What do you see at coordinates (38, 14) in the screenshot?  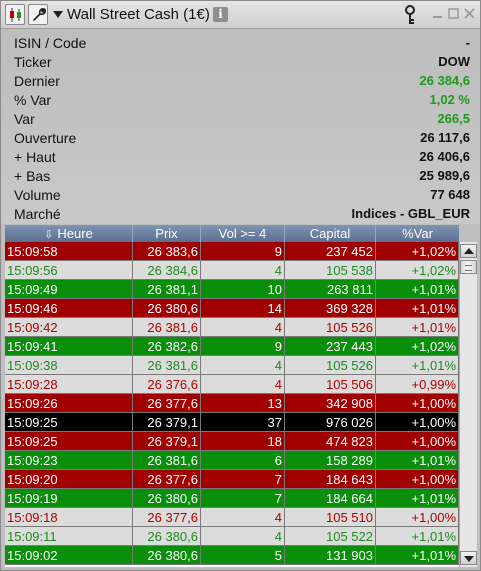 I see `wrench-icon` at bounding box center [38, 14].